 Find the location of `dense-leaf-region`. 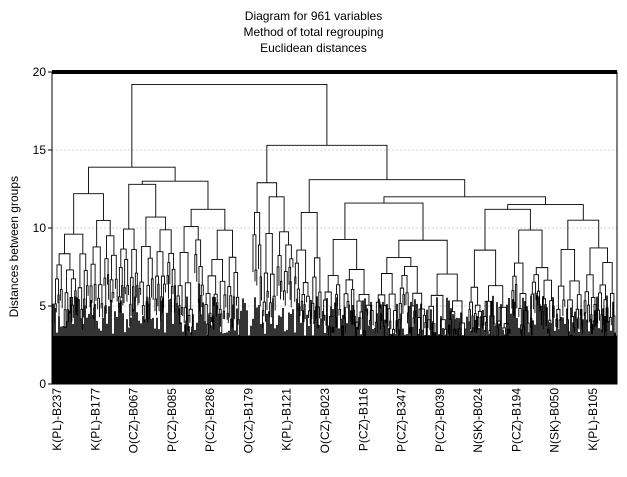

dense-leaf-region is located at coordinates (334, 359).